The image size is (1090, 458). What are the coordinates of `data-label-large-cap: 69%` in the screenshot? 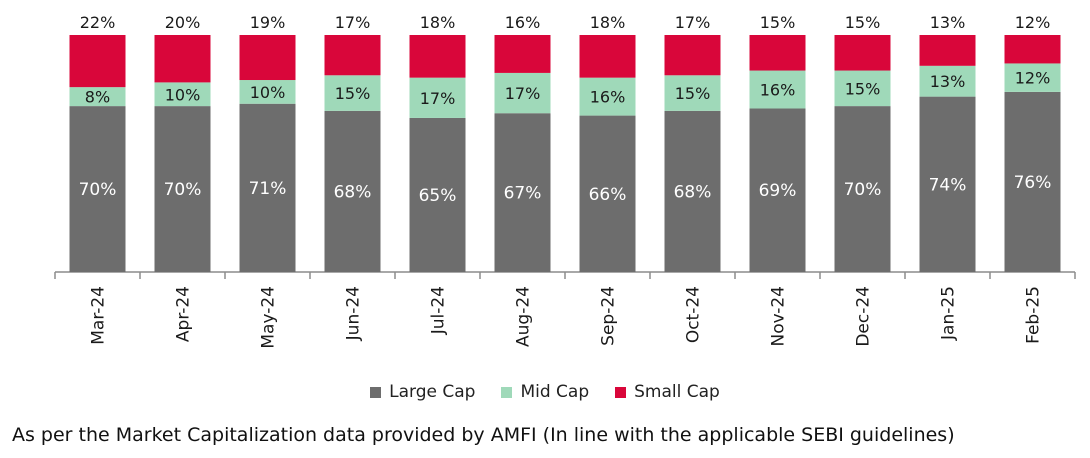 It's located at (778, 191).